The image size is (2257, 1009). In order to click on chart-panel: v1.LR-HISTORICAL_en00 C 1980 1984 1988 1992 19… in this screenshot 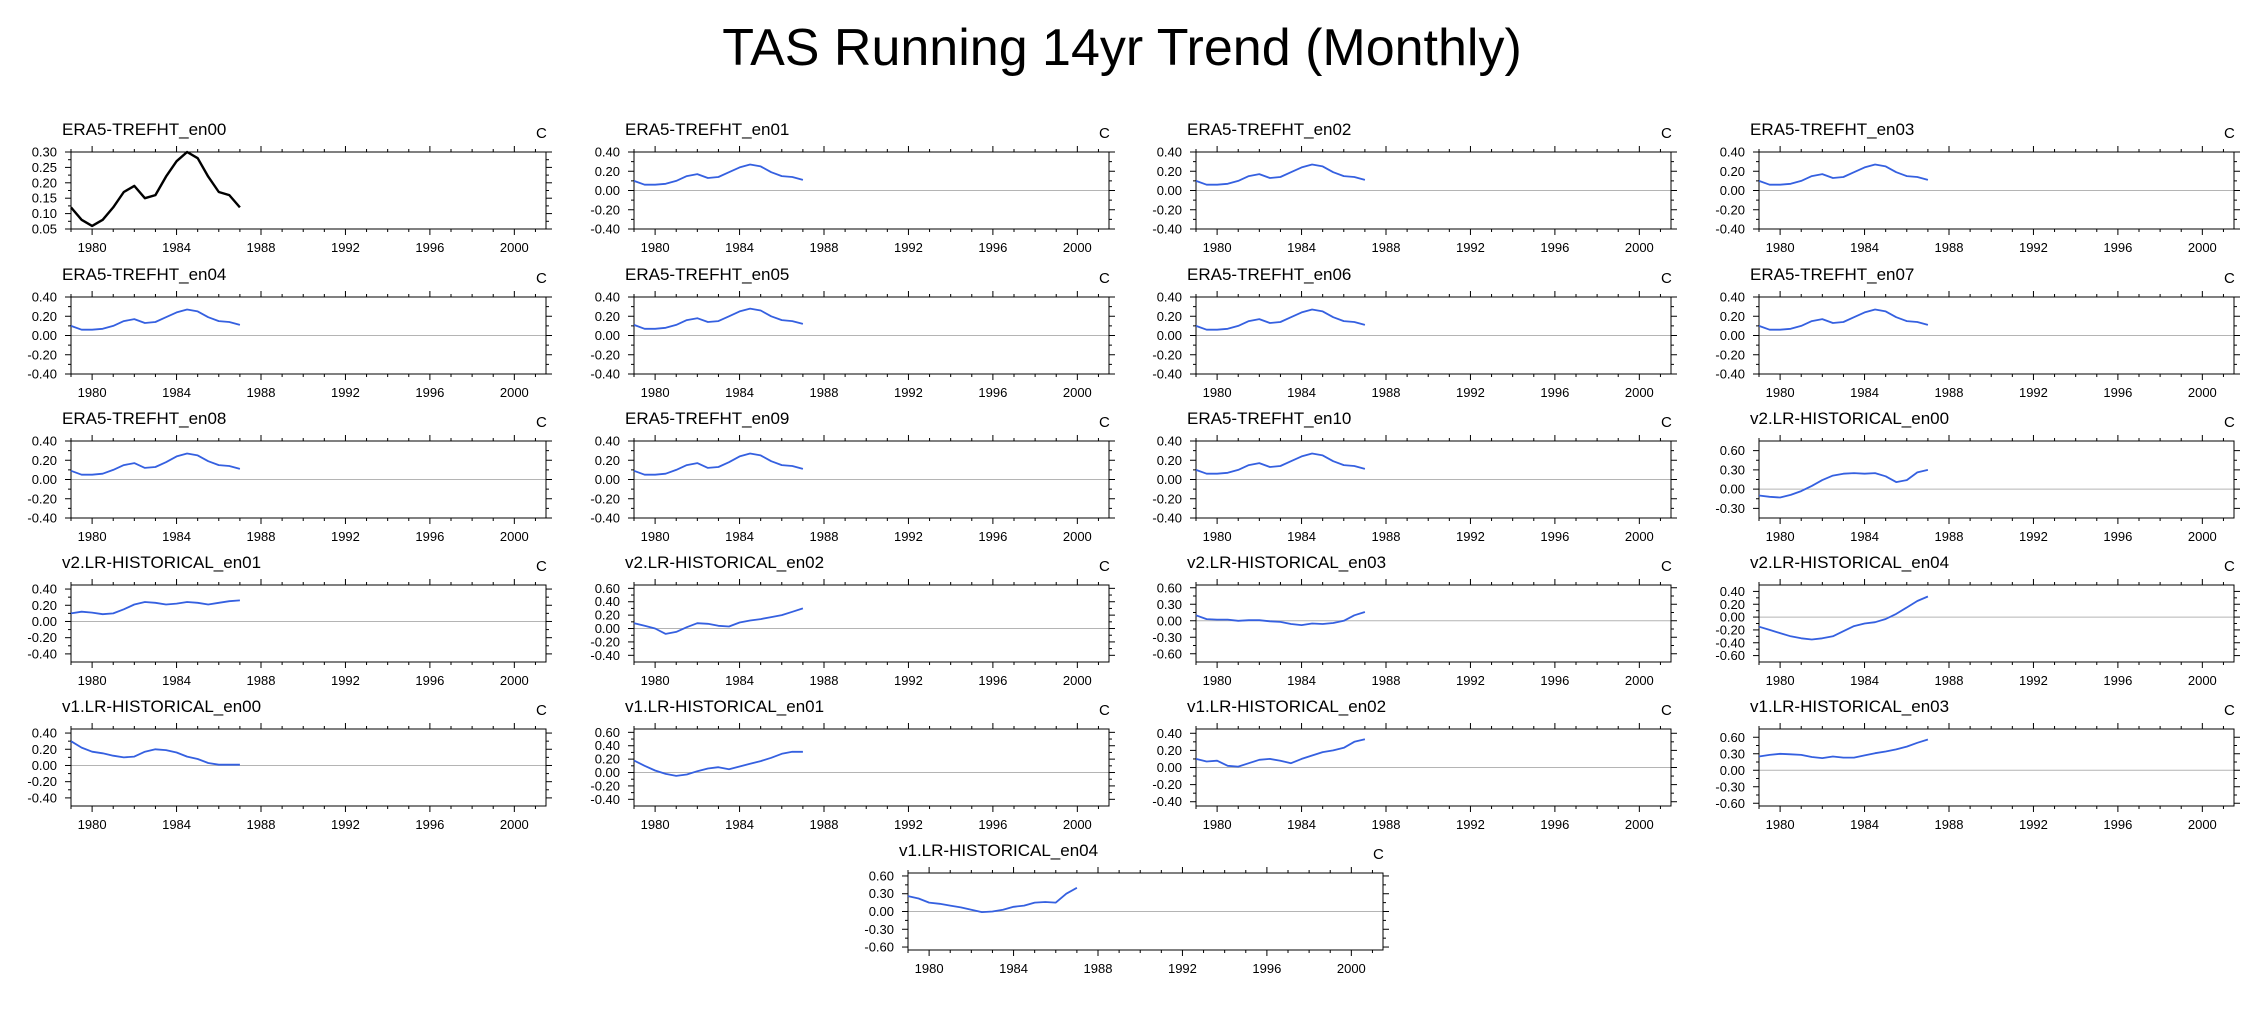, I will do `click(289, 764)`.